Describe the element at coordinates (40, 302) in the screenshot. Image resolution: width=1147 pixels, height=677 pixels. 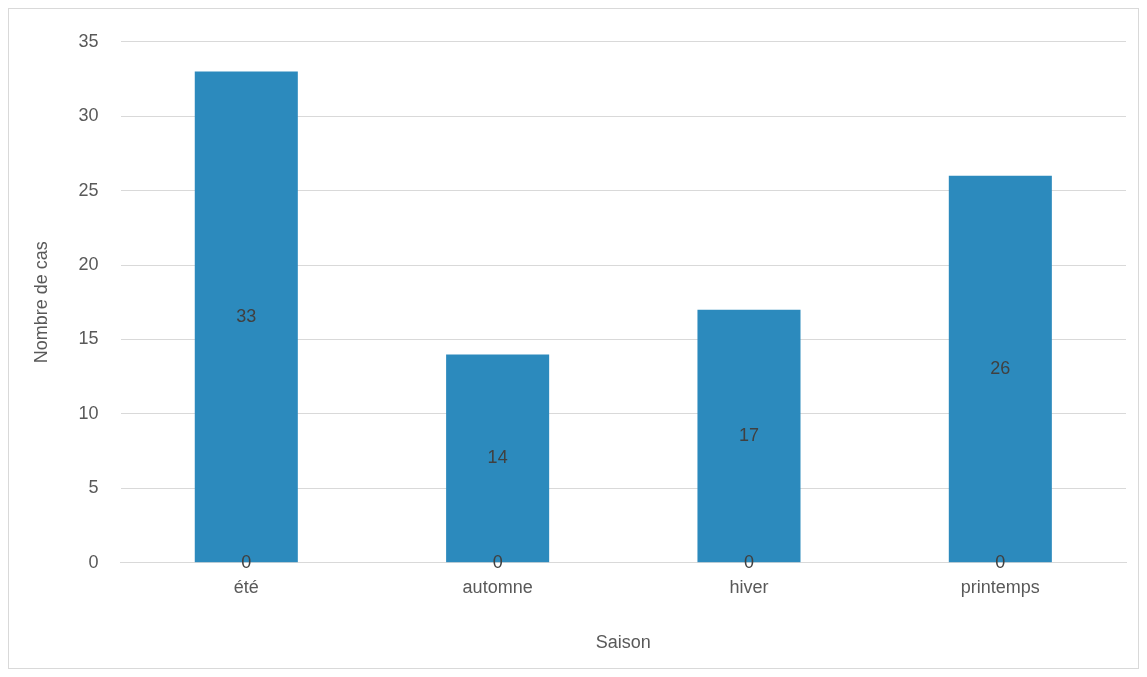
I see `y-axis-title: Nombre de cas` at that location.